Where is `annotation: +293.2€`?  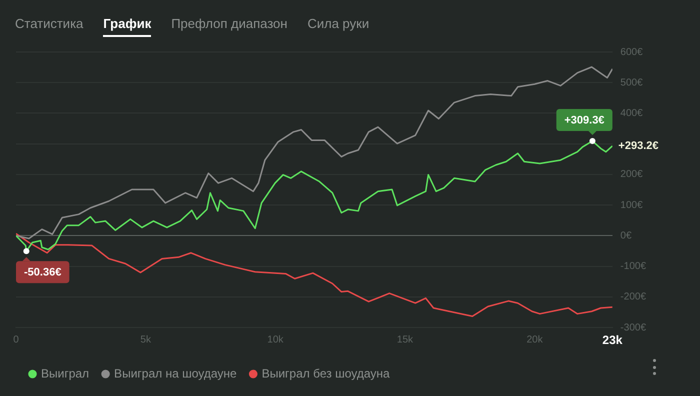 annotation: +293.2€ is located at coordinates (638, 146).